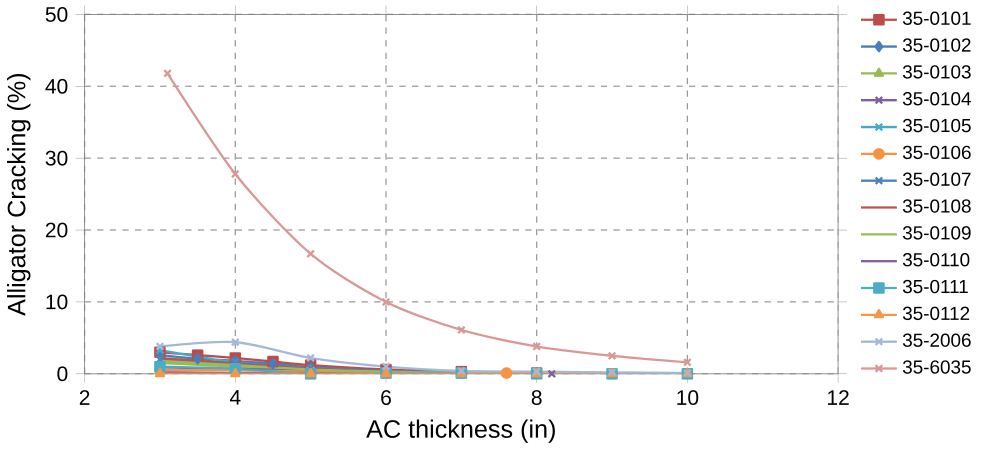  What do you see at coordinates (18, 195) in the screenshot?
I see `y-axis-title: Alligator Cracking (%)` at bounding box center [18, 195].